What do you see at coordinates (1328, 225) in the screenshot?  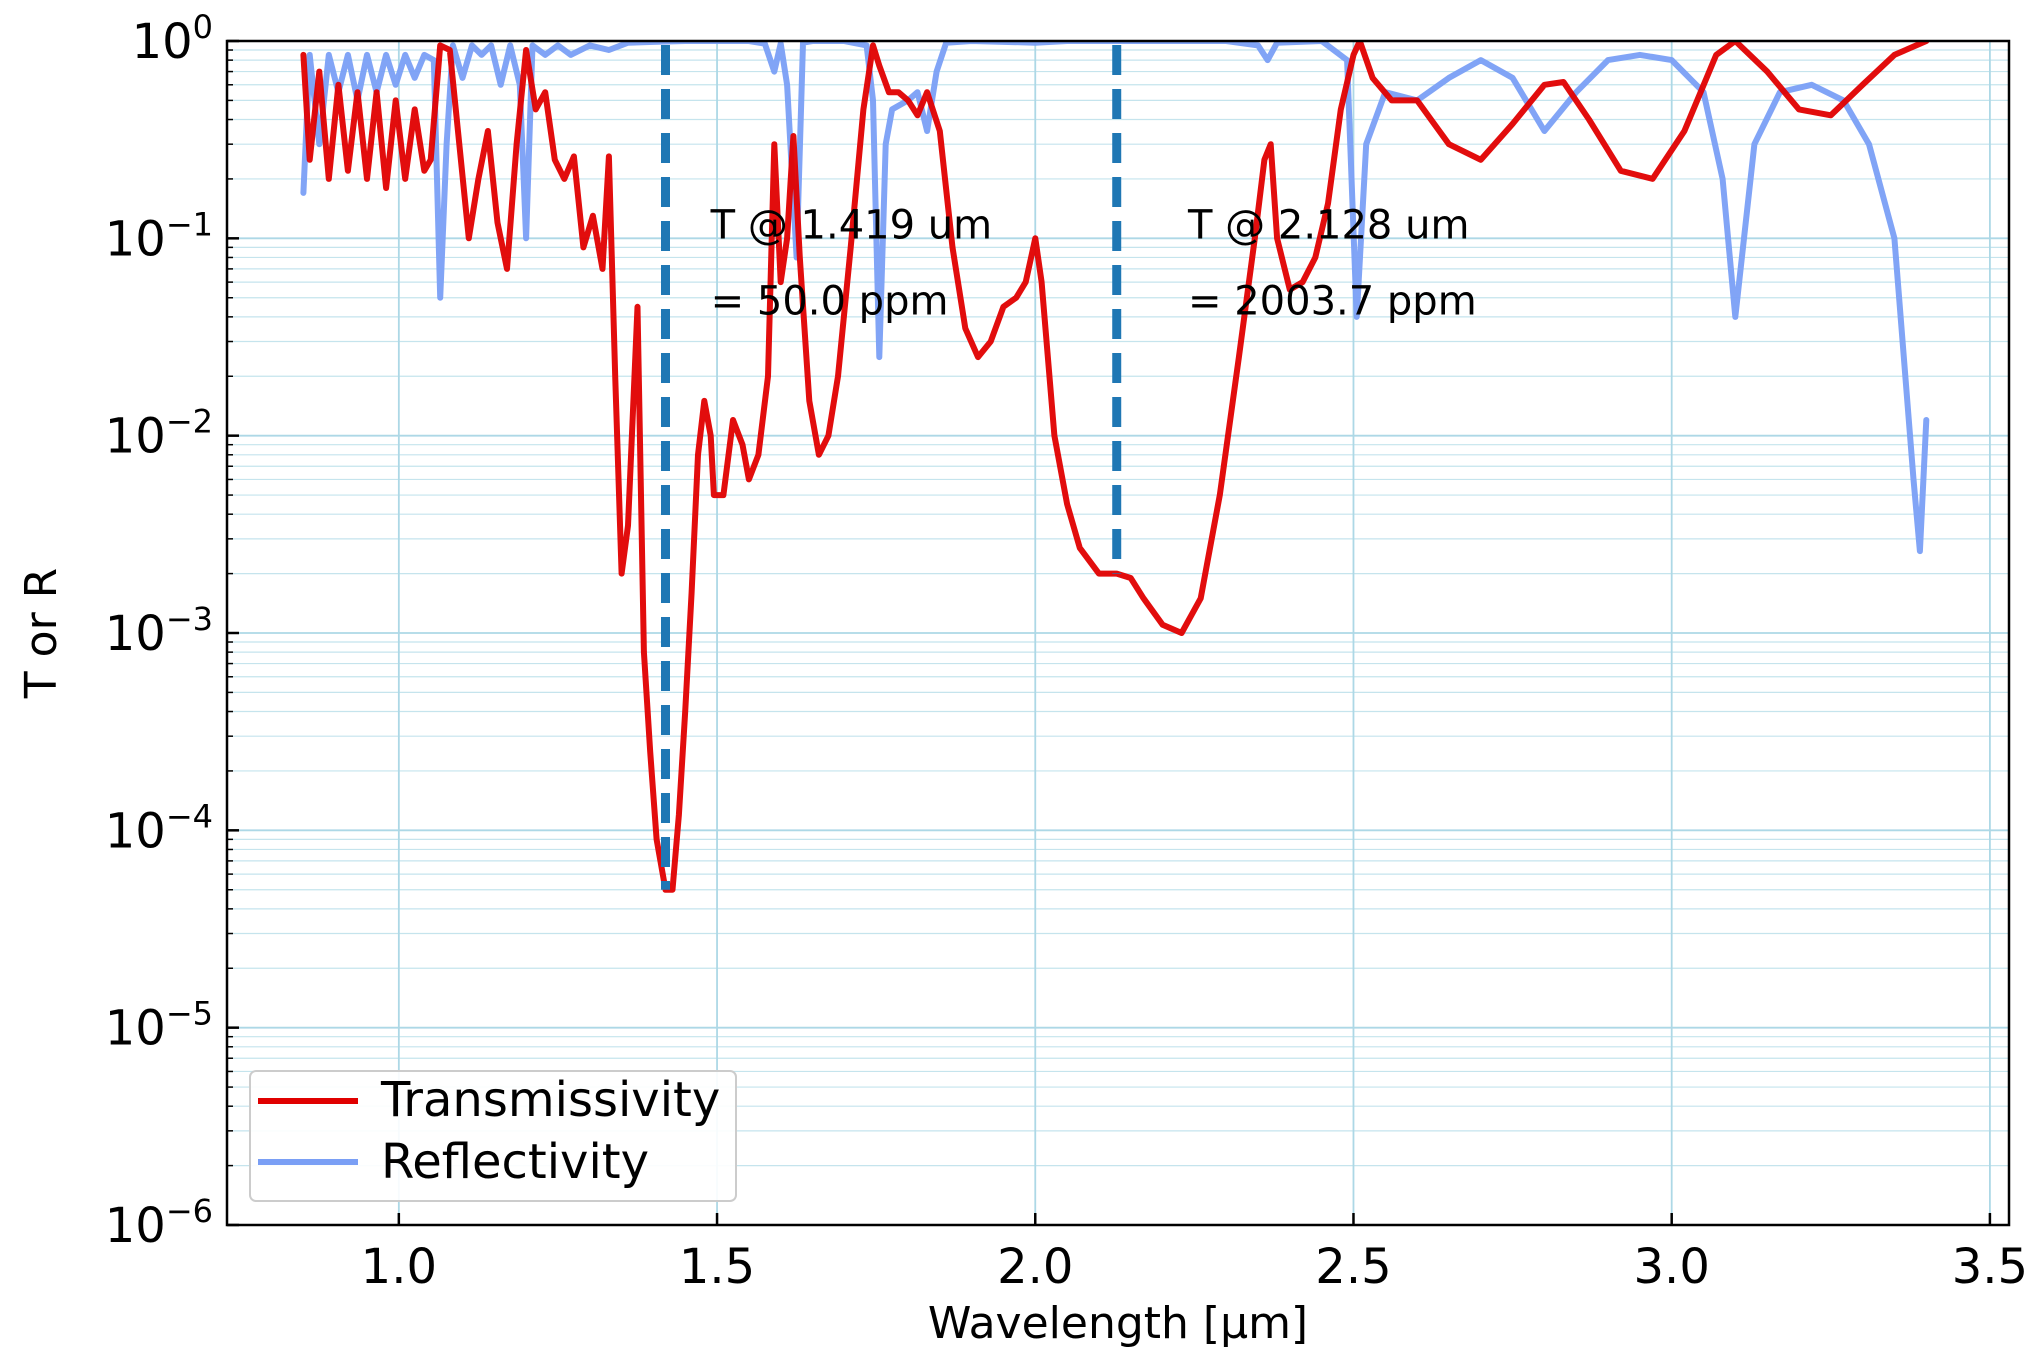 I see `annotation-2-line1: T @ 2.128 um` at bounding box center [1328, 225].